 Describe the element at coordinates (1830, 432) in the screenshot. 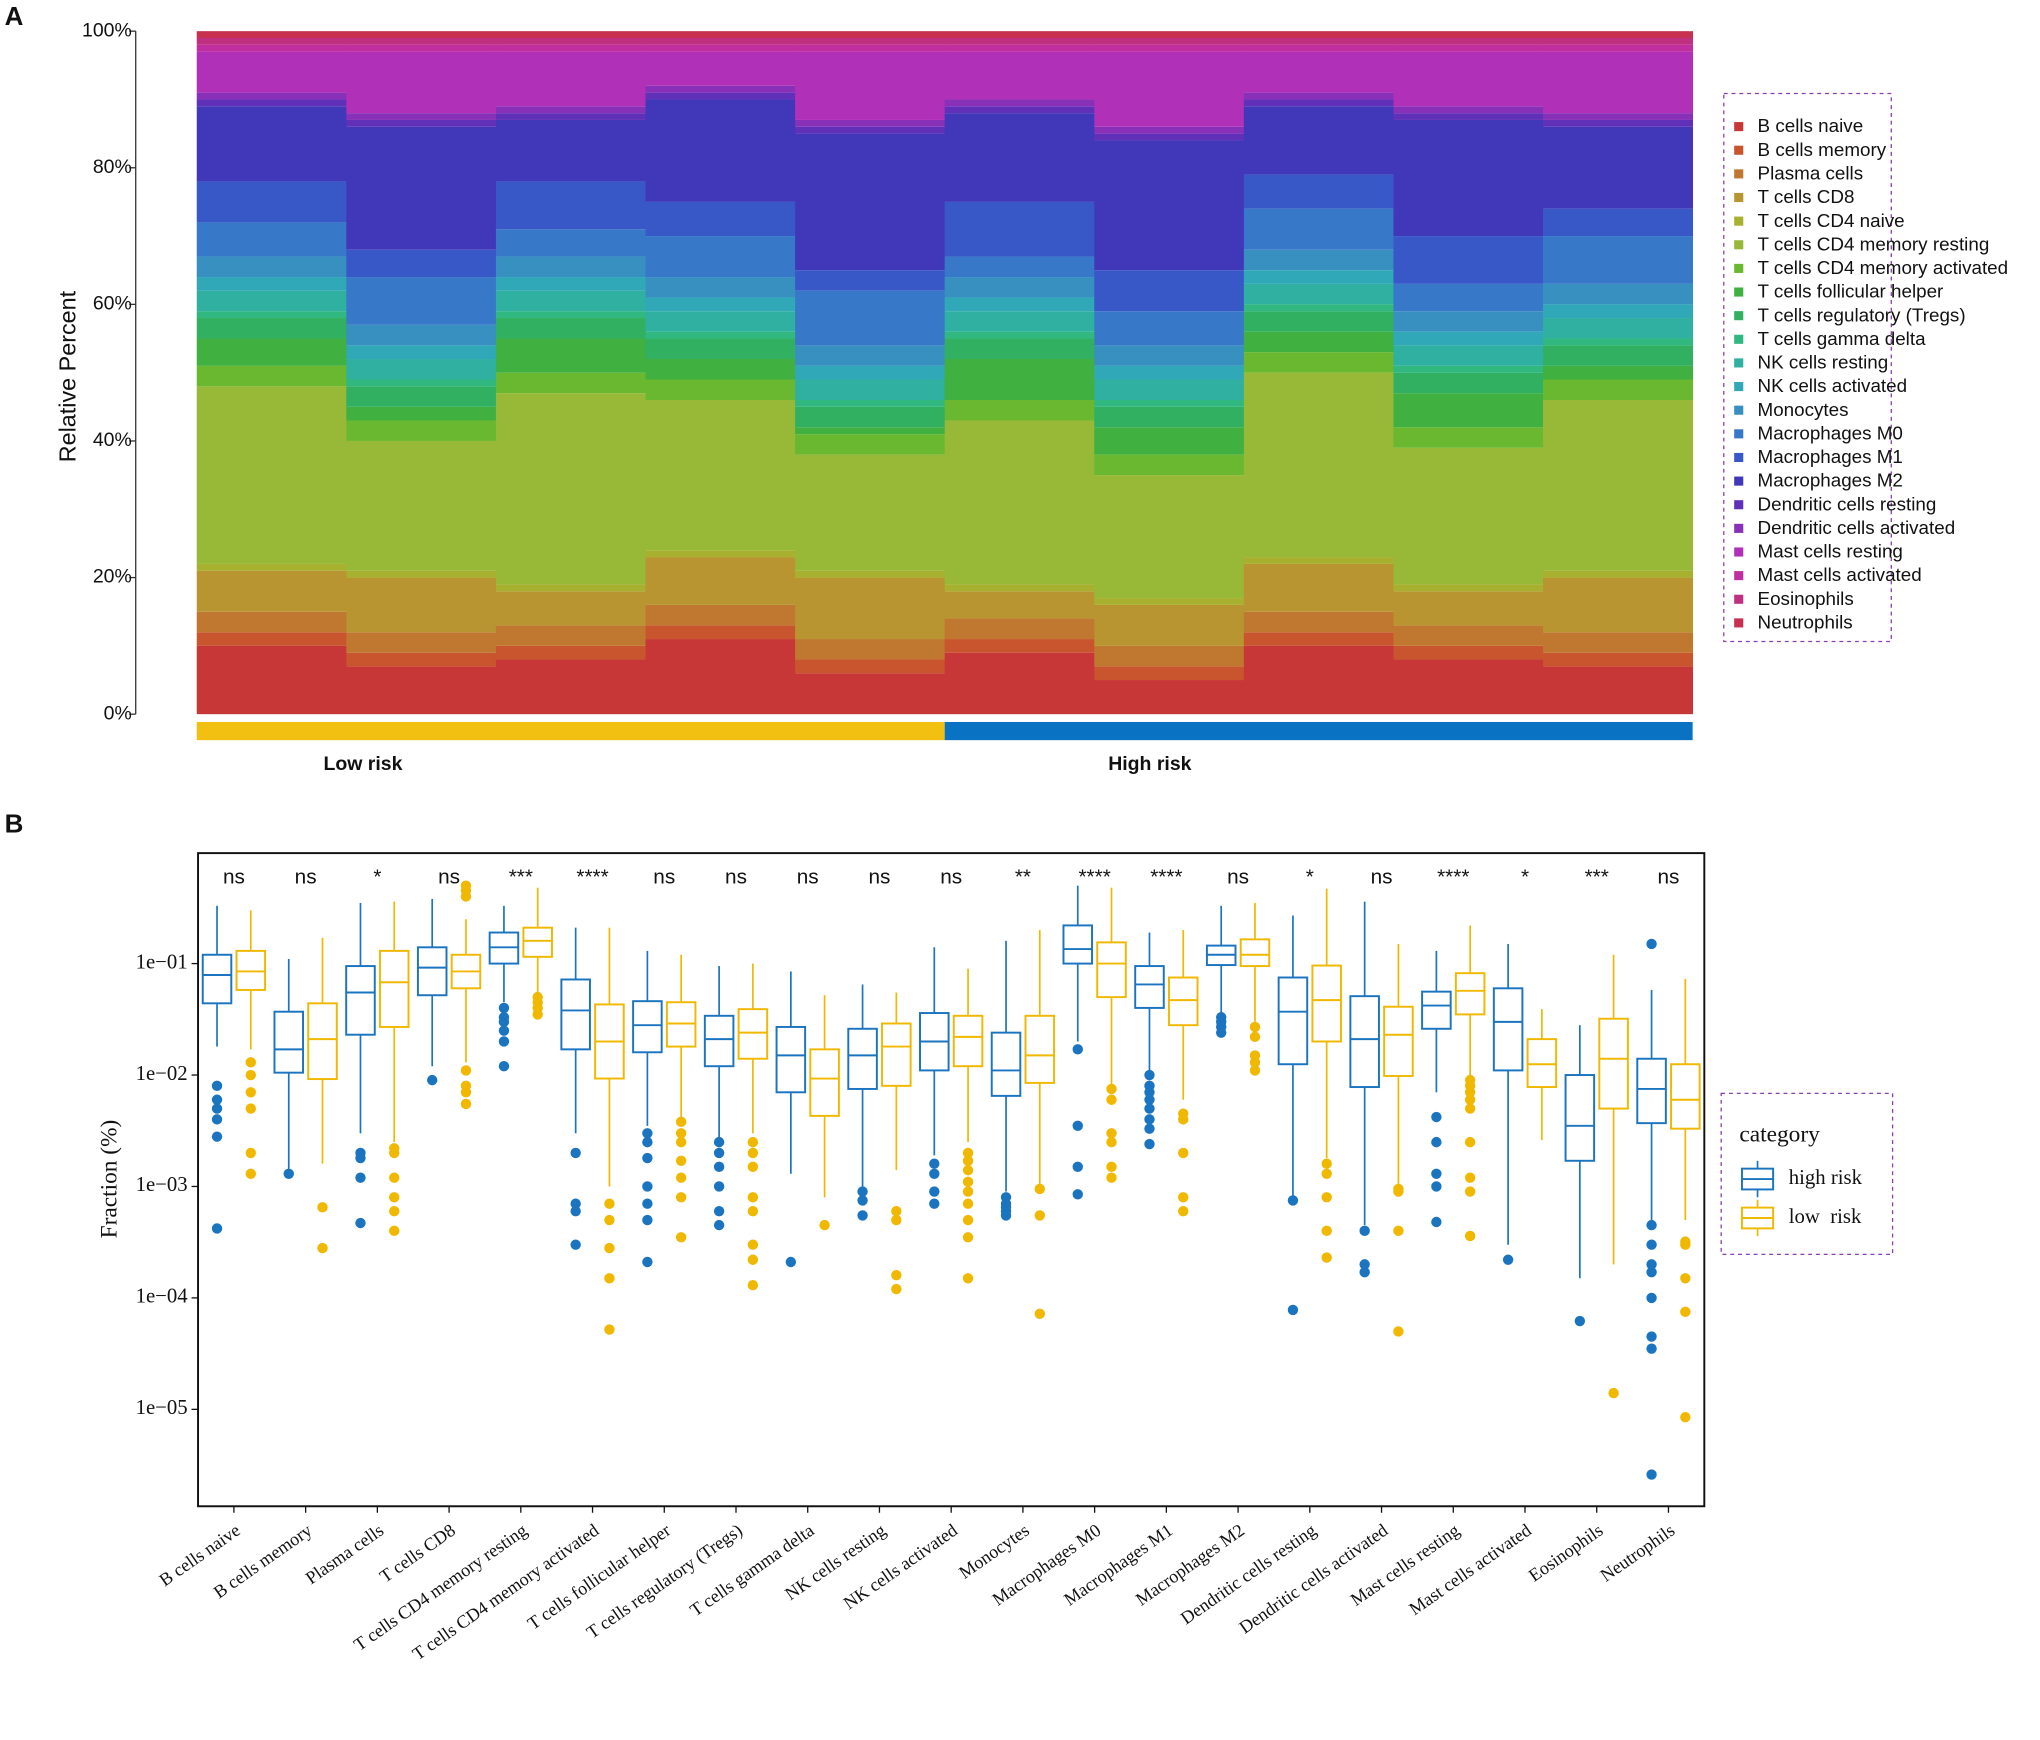

I see `legend-label: Macrophages M0` at that location.